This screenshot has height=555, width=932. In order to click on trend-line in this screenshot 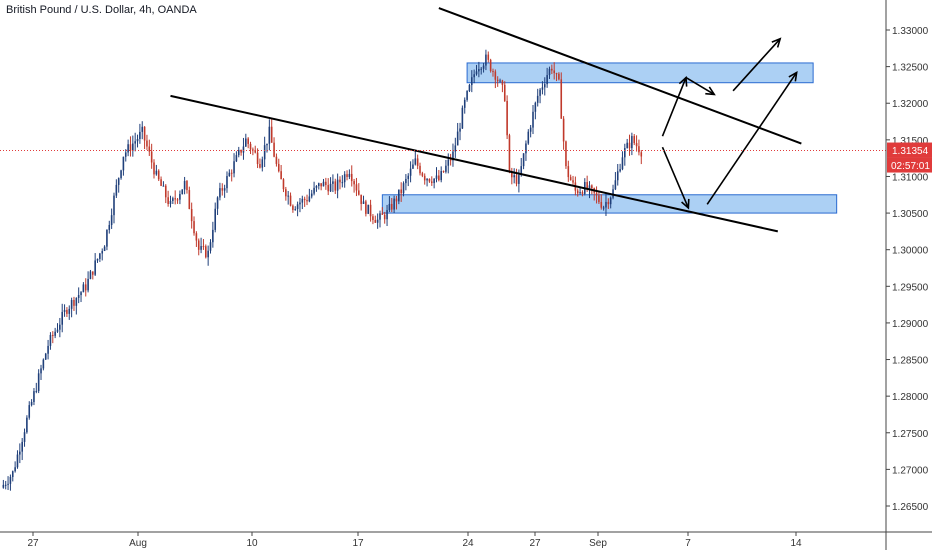, I will do `click(620, 76)`.